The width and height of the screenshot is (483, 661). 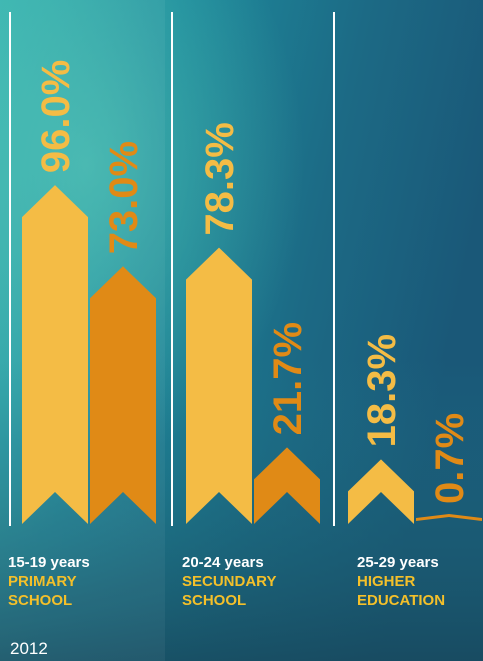 I want to click on bar-s1-c0, so click(x=123, y=395).